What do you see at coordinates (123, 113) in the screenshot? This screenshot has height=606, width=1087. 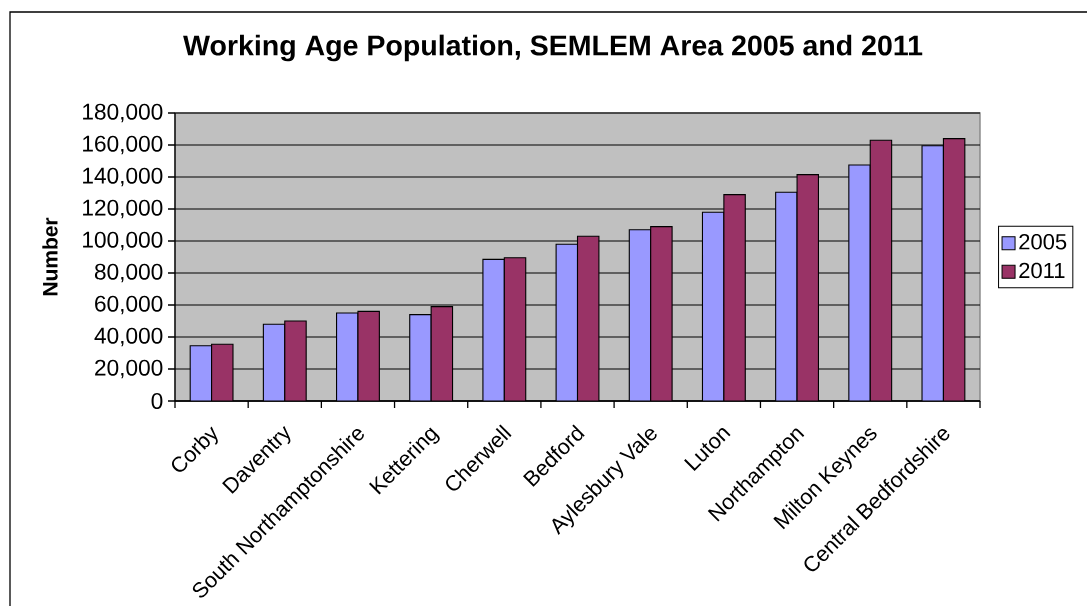 I see `y-tick-label: 180,000` at bounding box center [123, 113].